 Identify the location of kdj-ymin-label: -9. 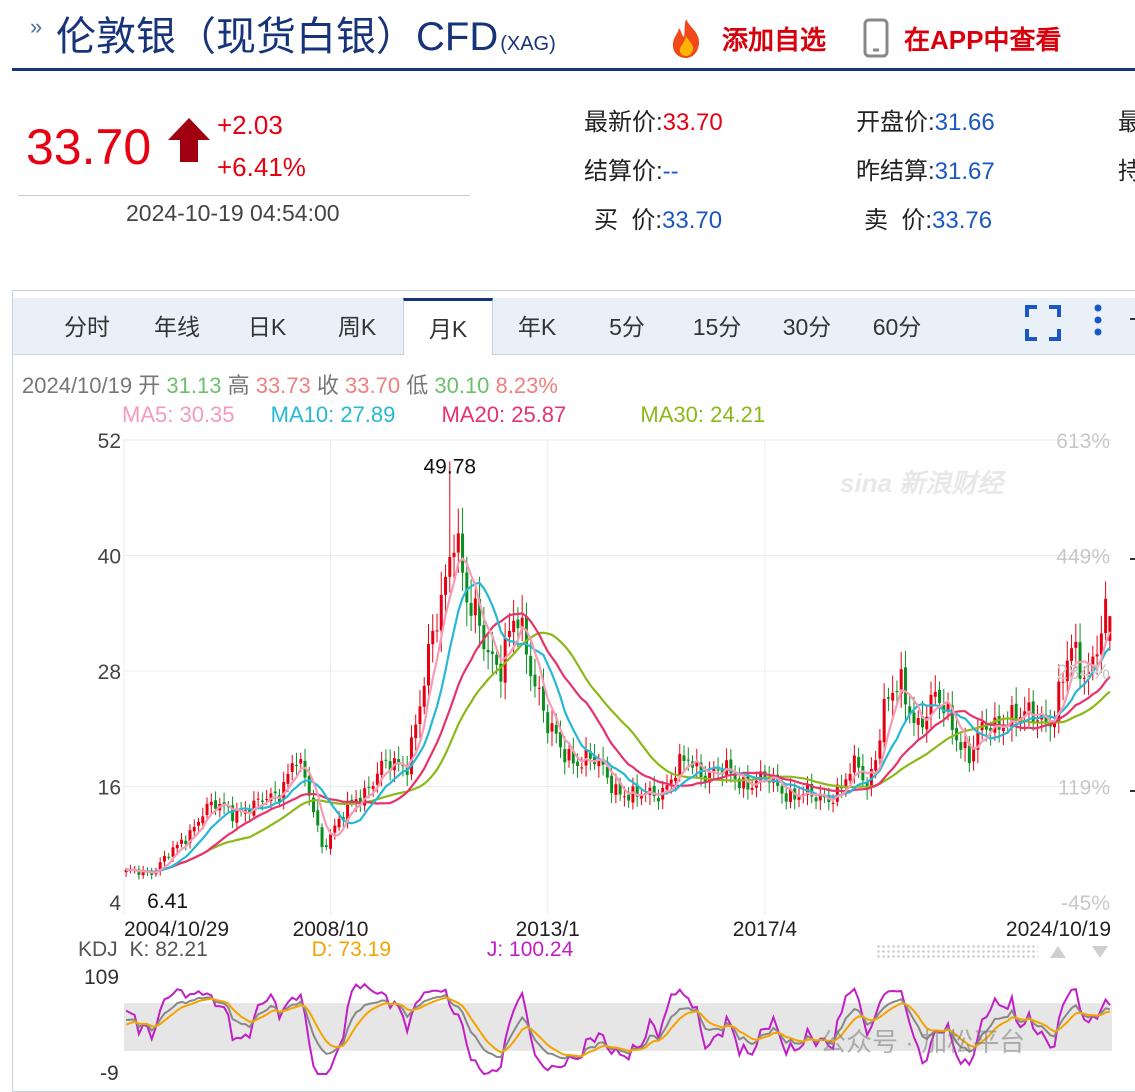
(109, 1073).